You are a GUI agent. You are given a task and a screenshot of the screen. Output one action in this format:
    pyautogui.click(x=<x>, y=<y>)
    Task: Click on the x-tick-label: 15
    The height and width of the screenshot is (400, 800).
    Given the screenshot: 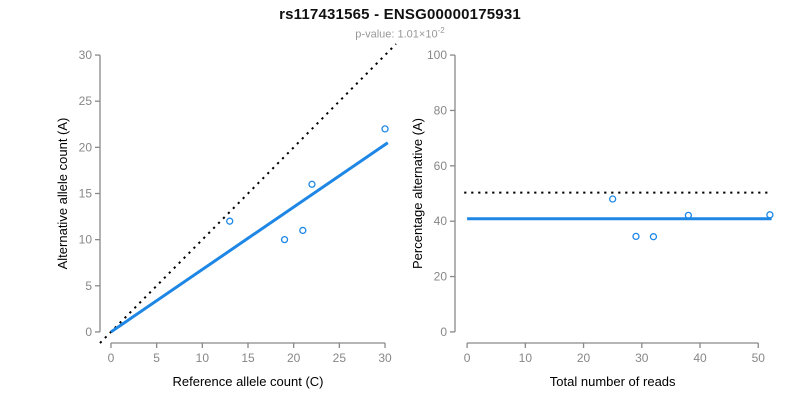 What is the action you would take?
    pyautogui.click(x=248, y=358)
    